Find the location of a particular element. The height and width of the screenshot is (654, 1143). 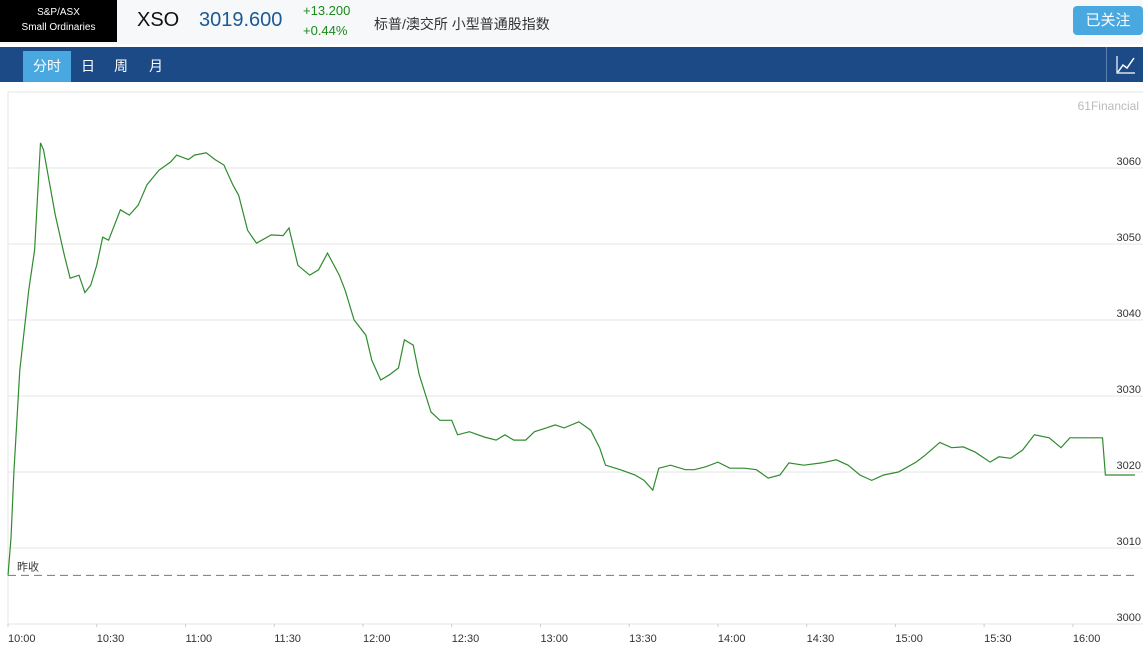

x-tick-label: 10:00 is located at coordinates (22, 639).